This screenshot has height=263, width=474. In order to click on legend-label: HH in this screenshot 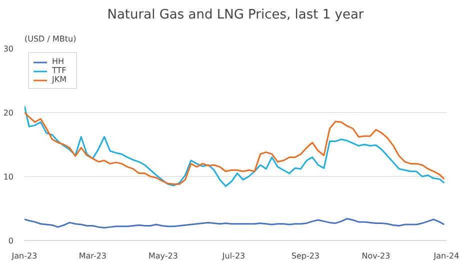, I will do `click(59, 61)`.